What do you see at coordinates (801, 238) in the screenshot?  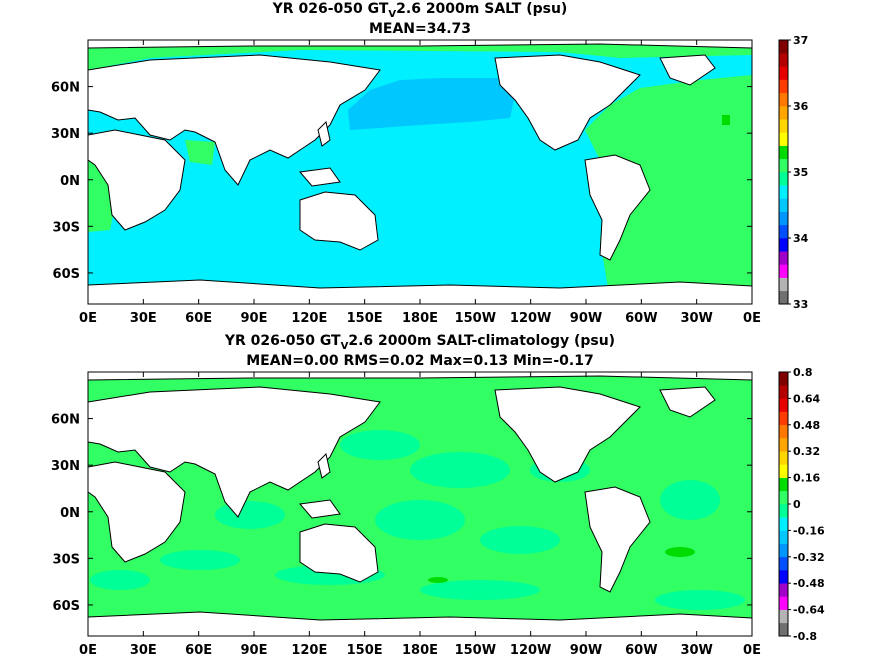 I see `colorbar-tick-label: 34` at bounding box center [801, 238].